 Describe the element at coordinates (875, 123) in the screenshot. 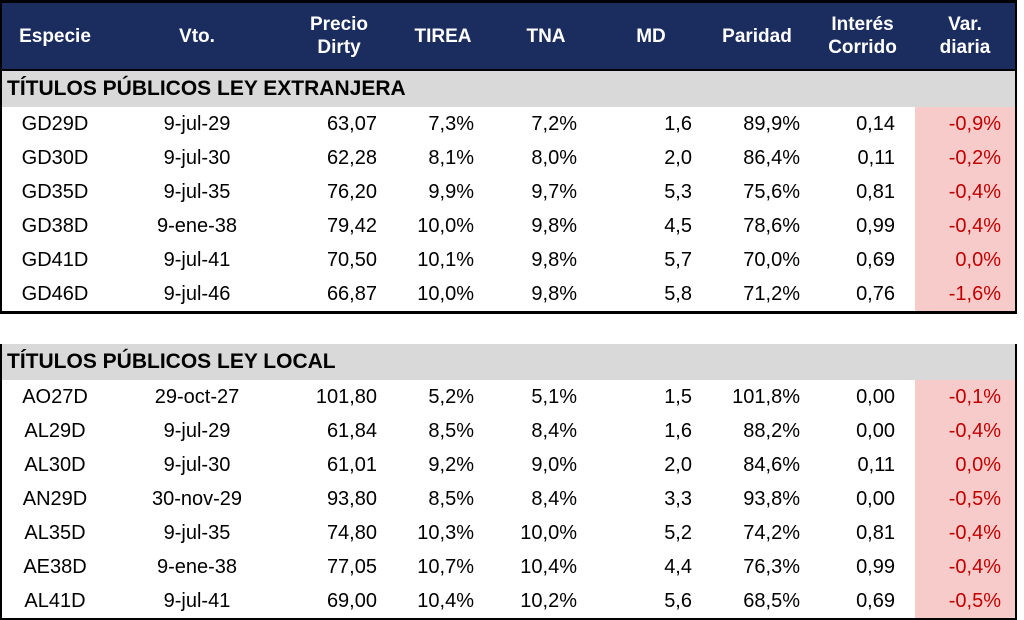

I see `cell-interes-corrido: 0,14` at that location.